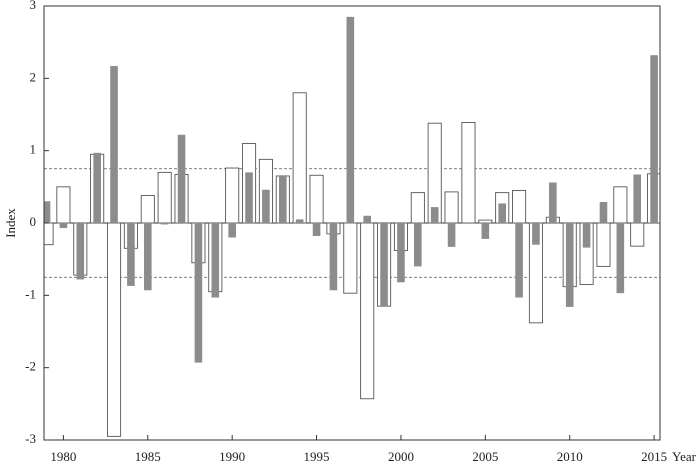 The image size is (700, 467). I want to click on x-tick-label: 1980, so click(63, 456).